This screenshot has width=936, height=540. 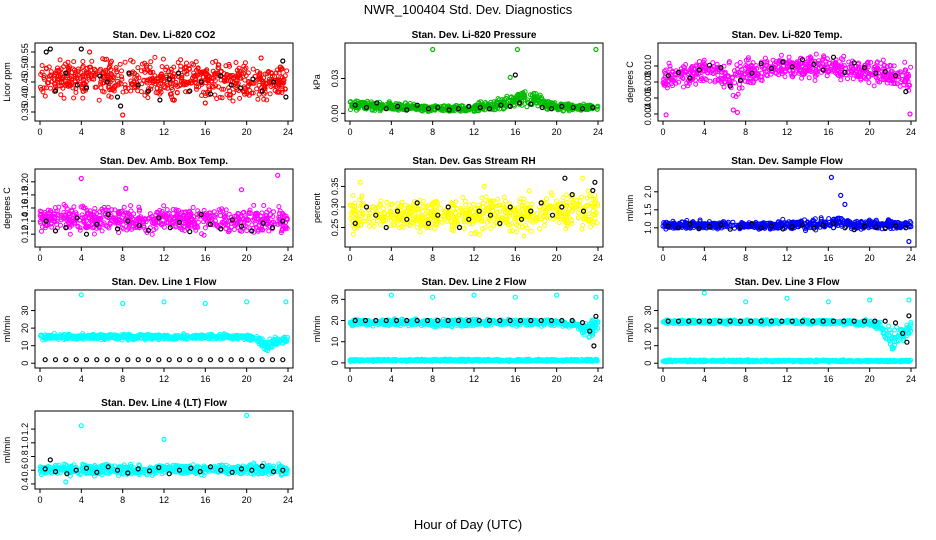 What do you see at coordinates (247, 258) in the screenshot?
I see `x-tick-label: 20` at bounding box center [247, 258].